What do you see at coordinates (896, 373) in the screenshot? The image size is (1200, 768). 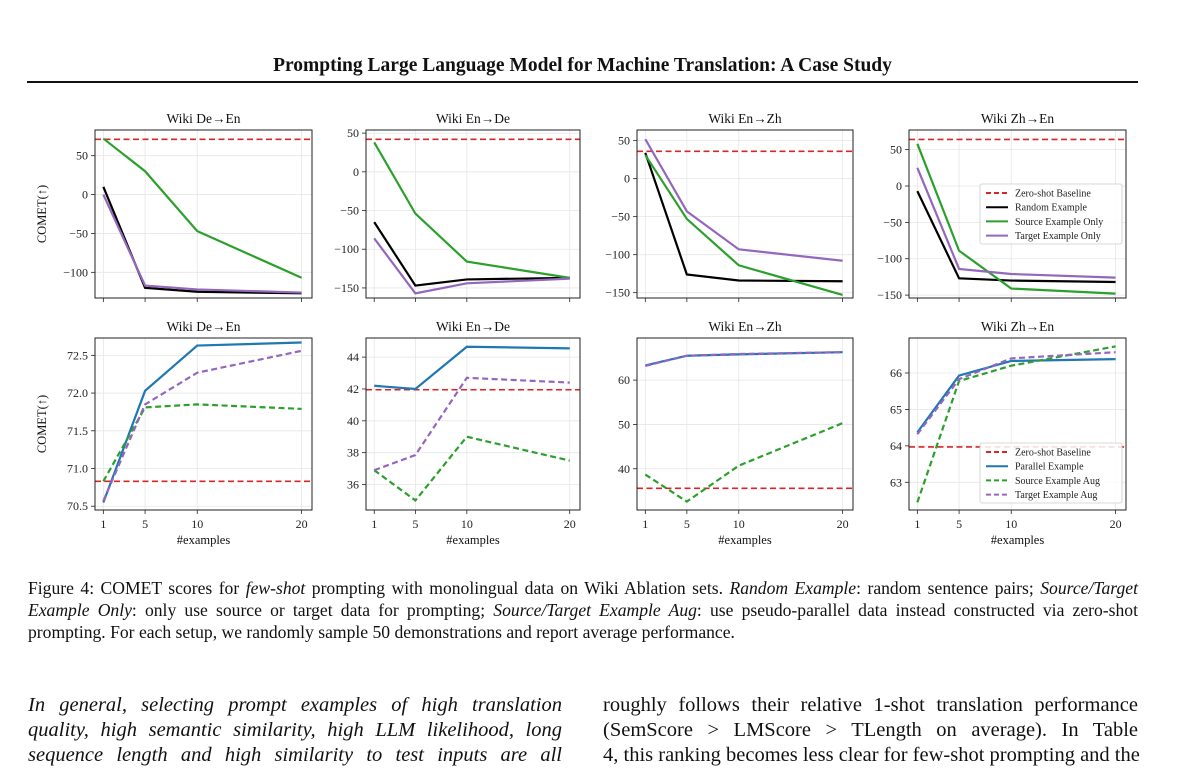 I see `y-tick-label: 66` at bounding box center [896, 373].